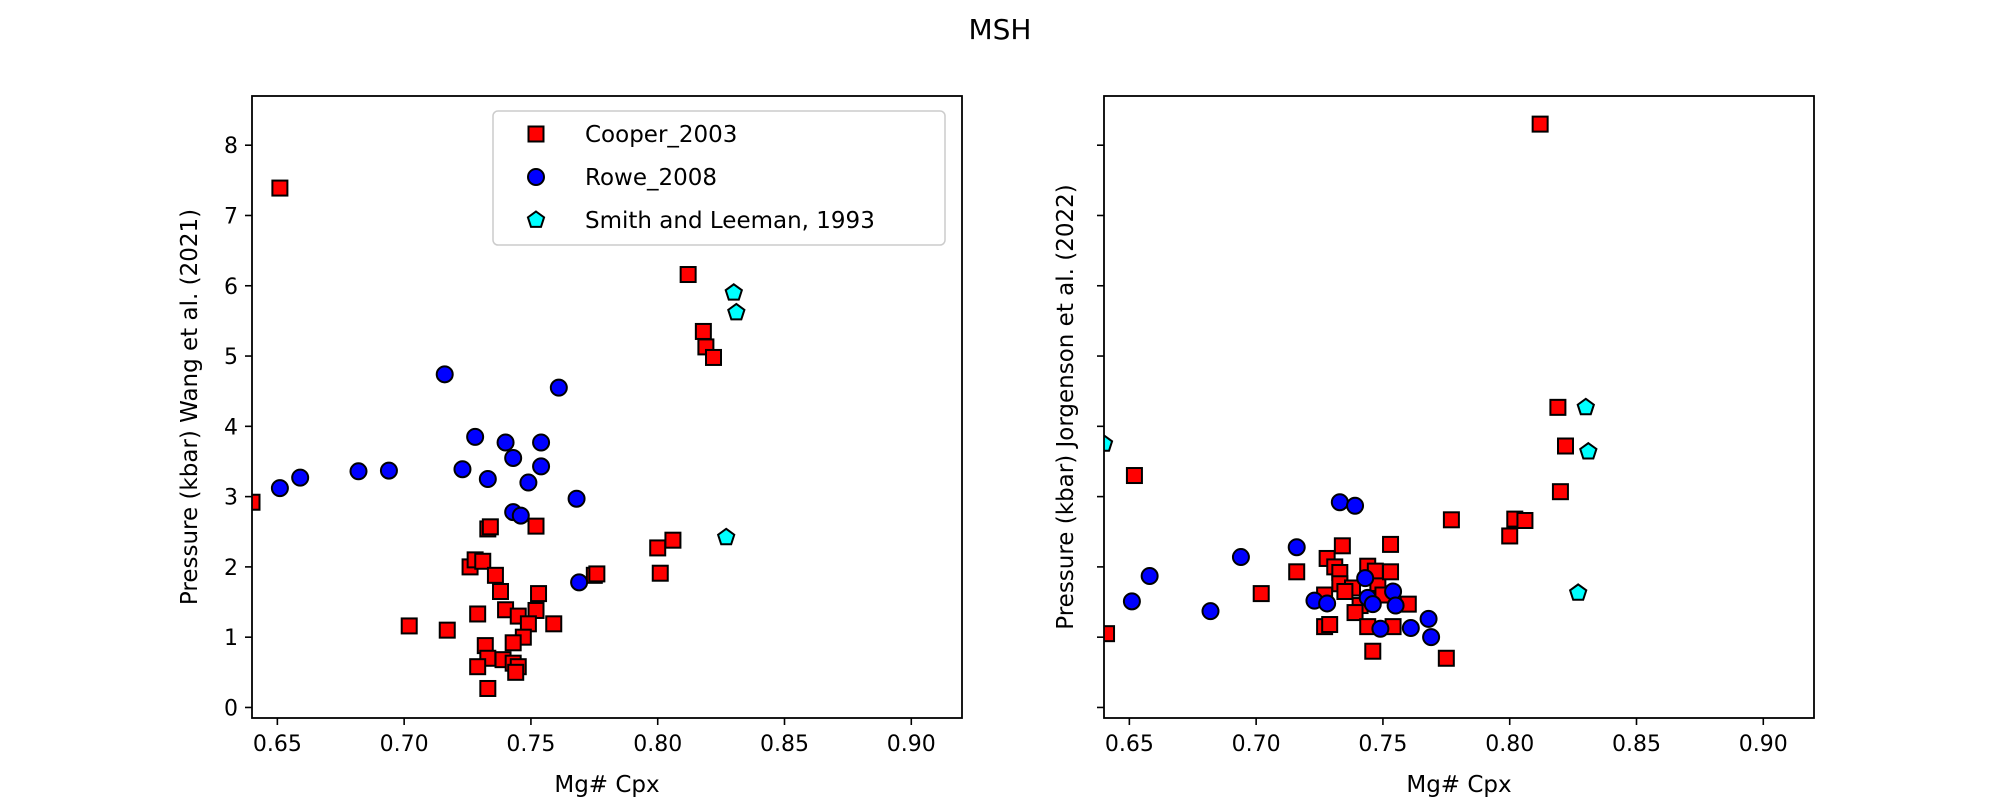 This screenshot has width=2000, height=800. What do you see at coordinates (231, 568) in the screenshot?
I see `y-tick-label: 2` at bounding box center [231, 568].